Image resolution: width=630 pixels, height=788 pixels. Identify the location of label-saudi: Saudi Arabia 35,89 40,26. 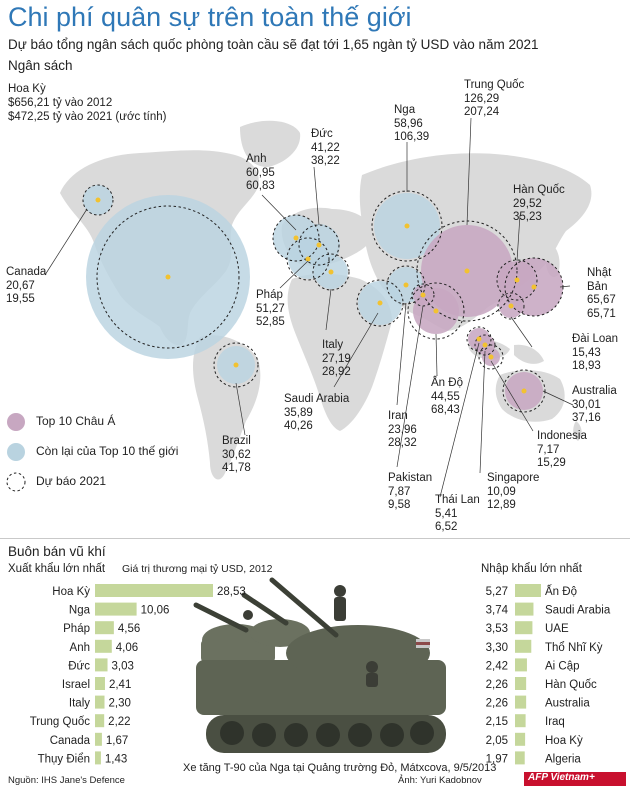
(317, 412).